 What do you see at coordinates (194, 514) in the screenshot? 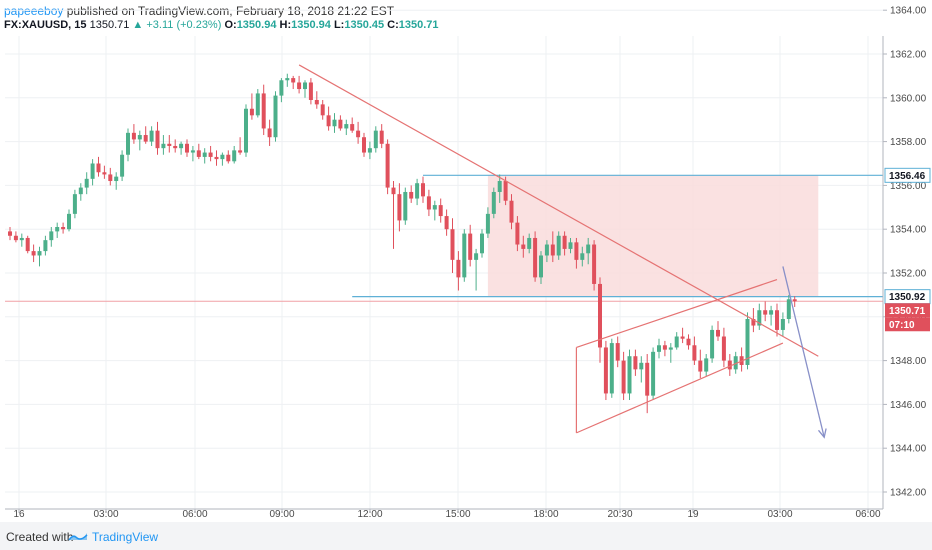
I see `time-tick-label: 06:00` at bounding box center [194, 514].